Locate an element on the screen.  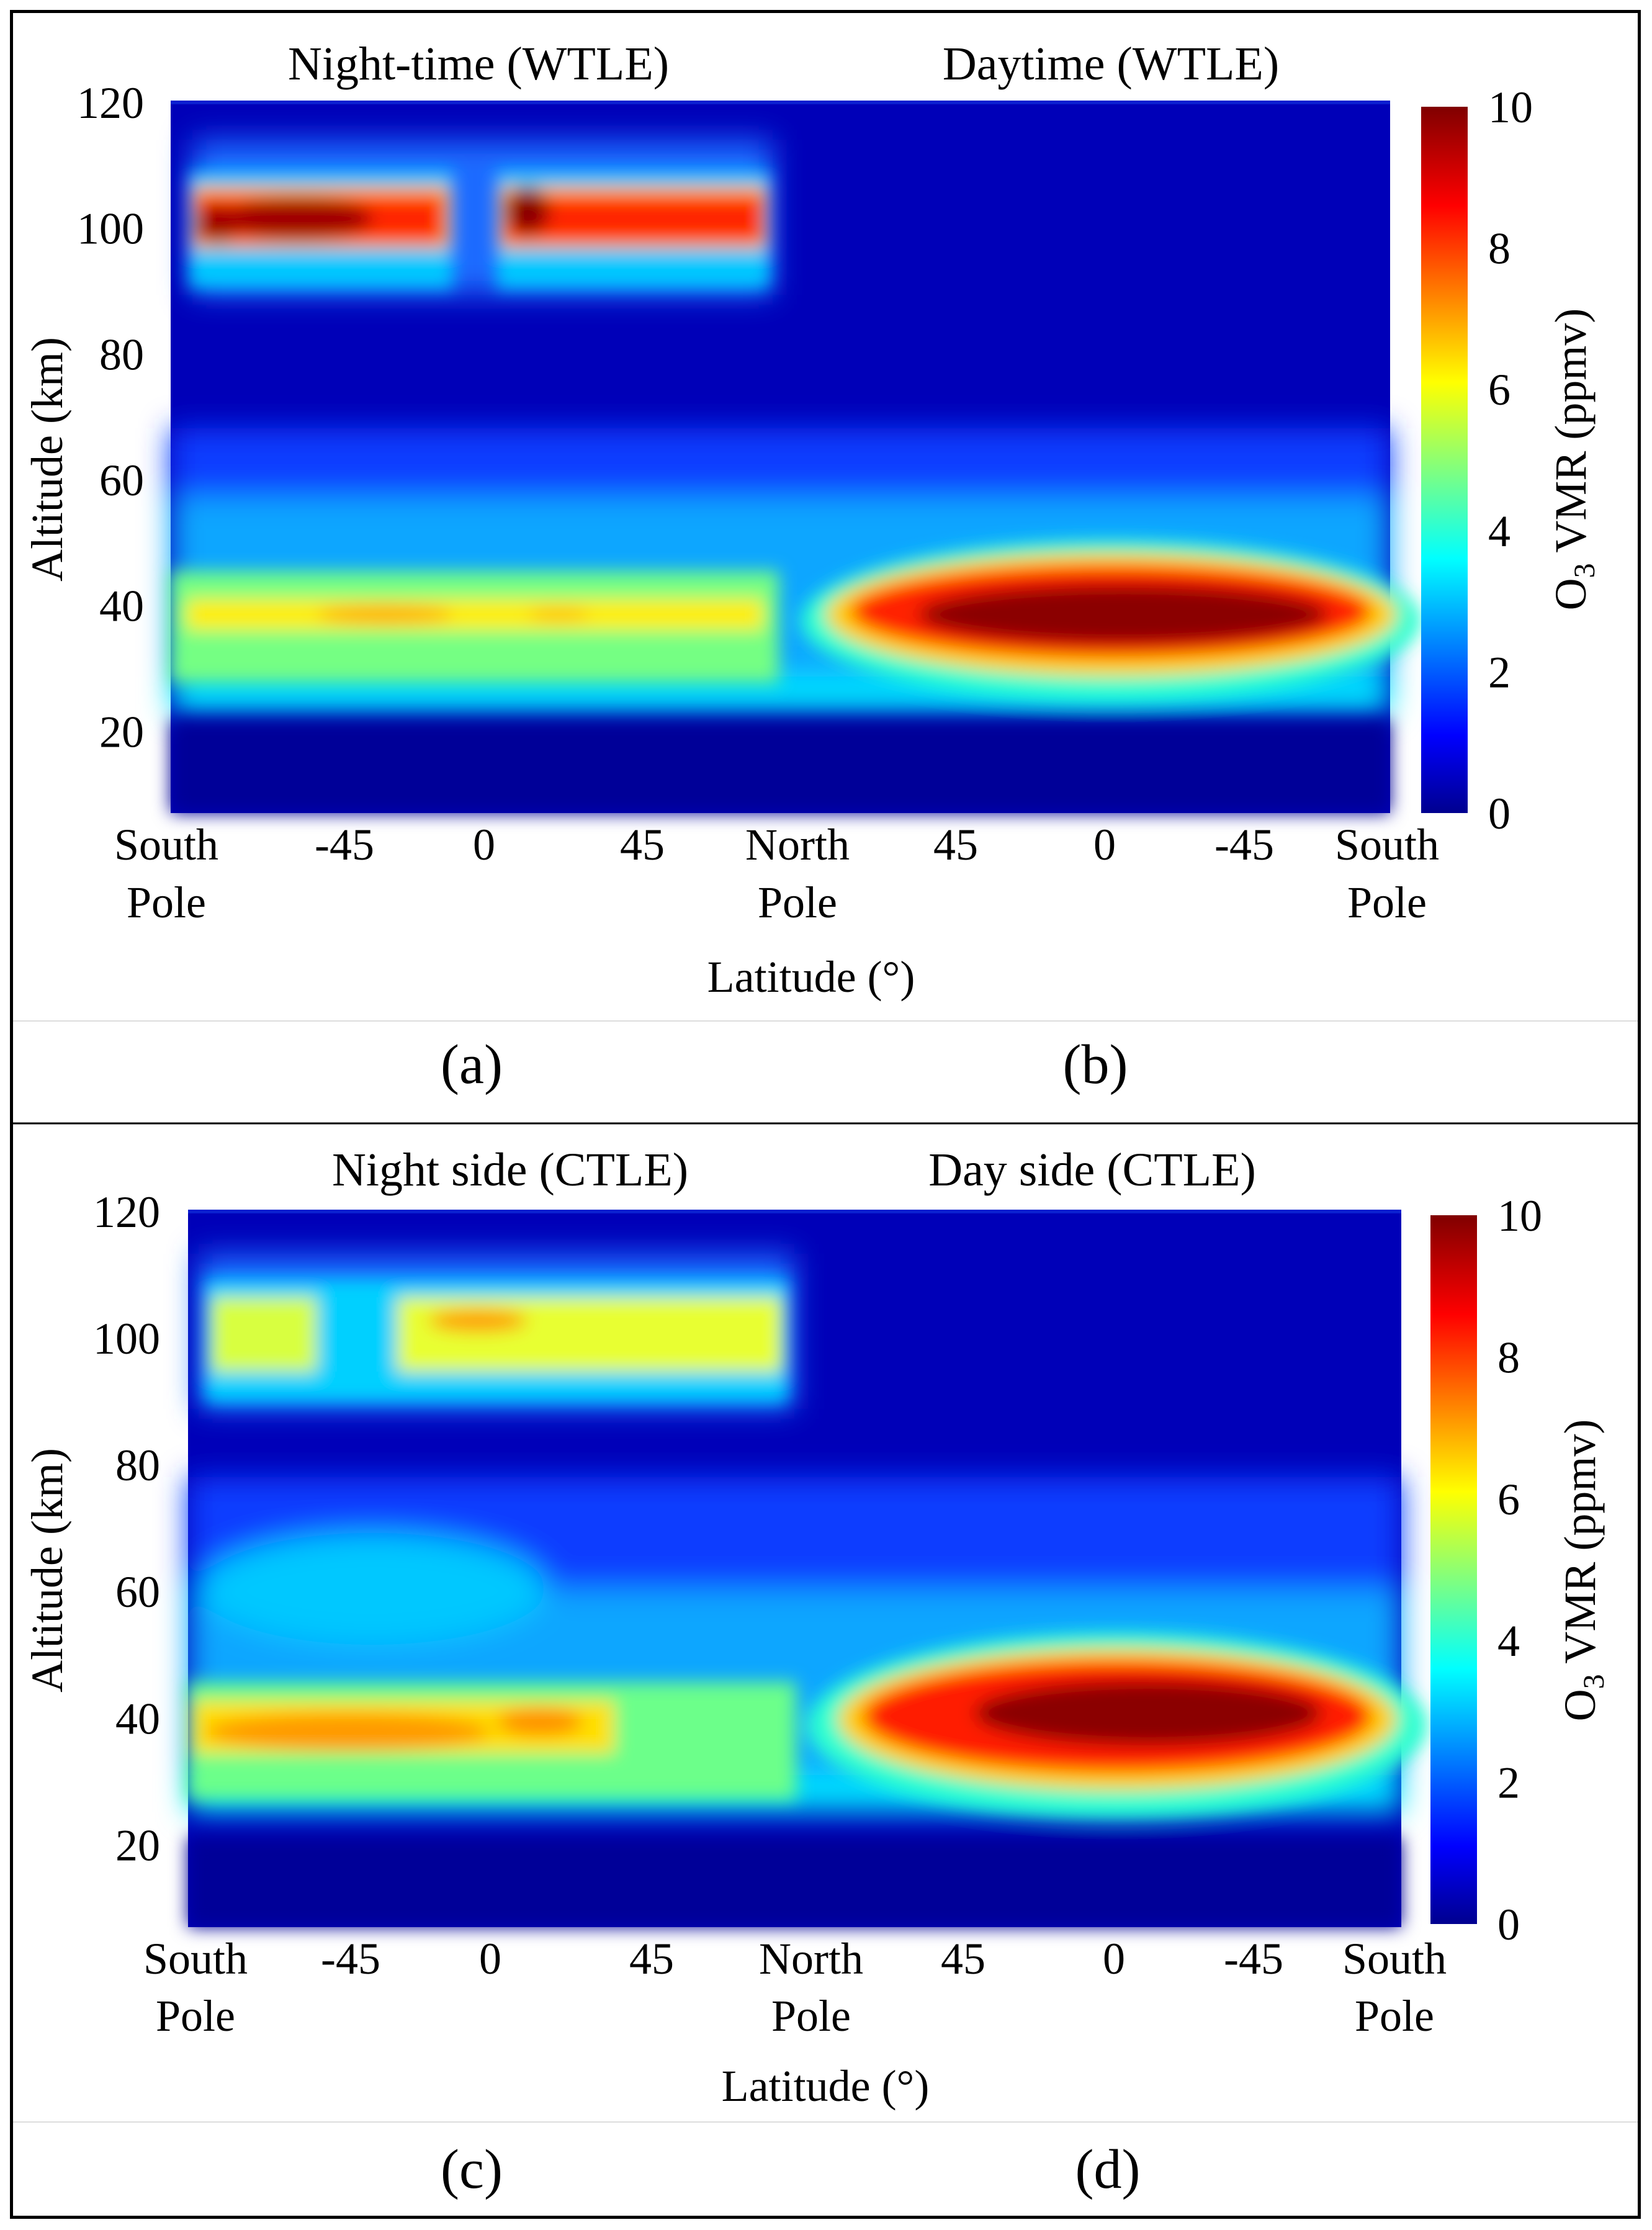
panel-label-c: (c) is located at coordinates (472, 2170).